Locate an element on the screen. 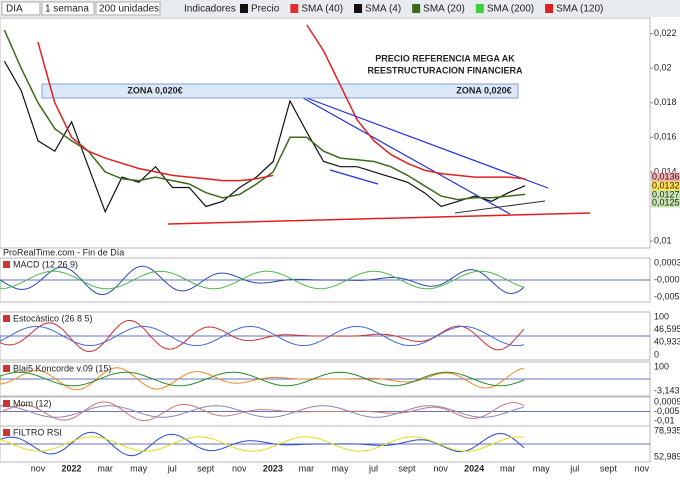 The height and width of the screenshot is (503, 680). legend-label: SMA (200) is located at coordinates (510, 9).